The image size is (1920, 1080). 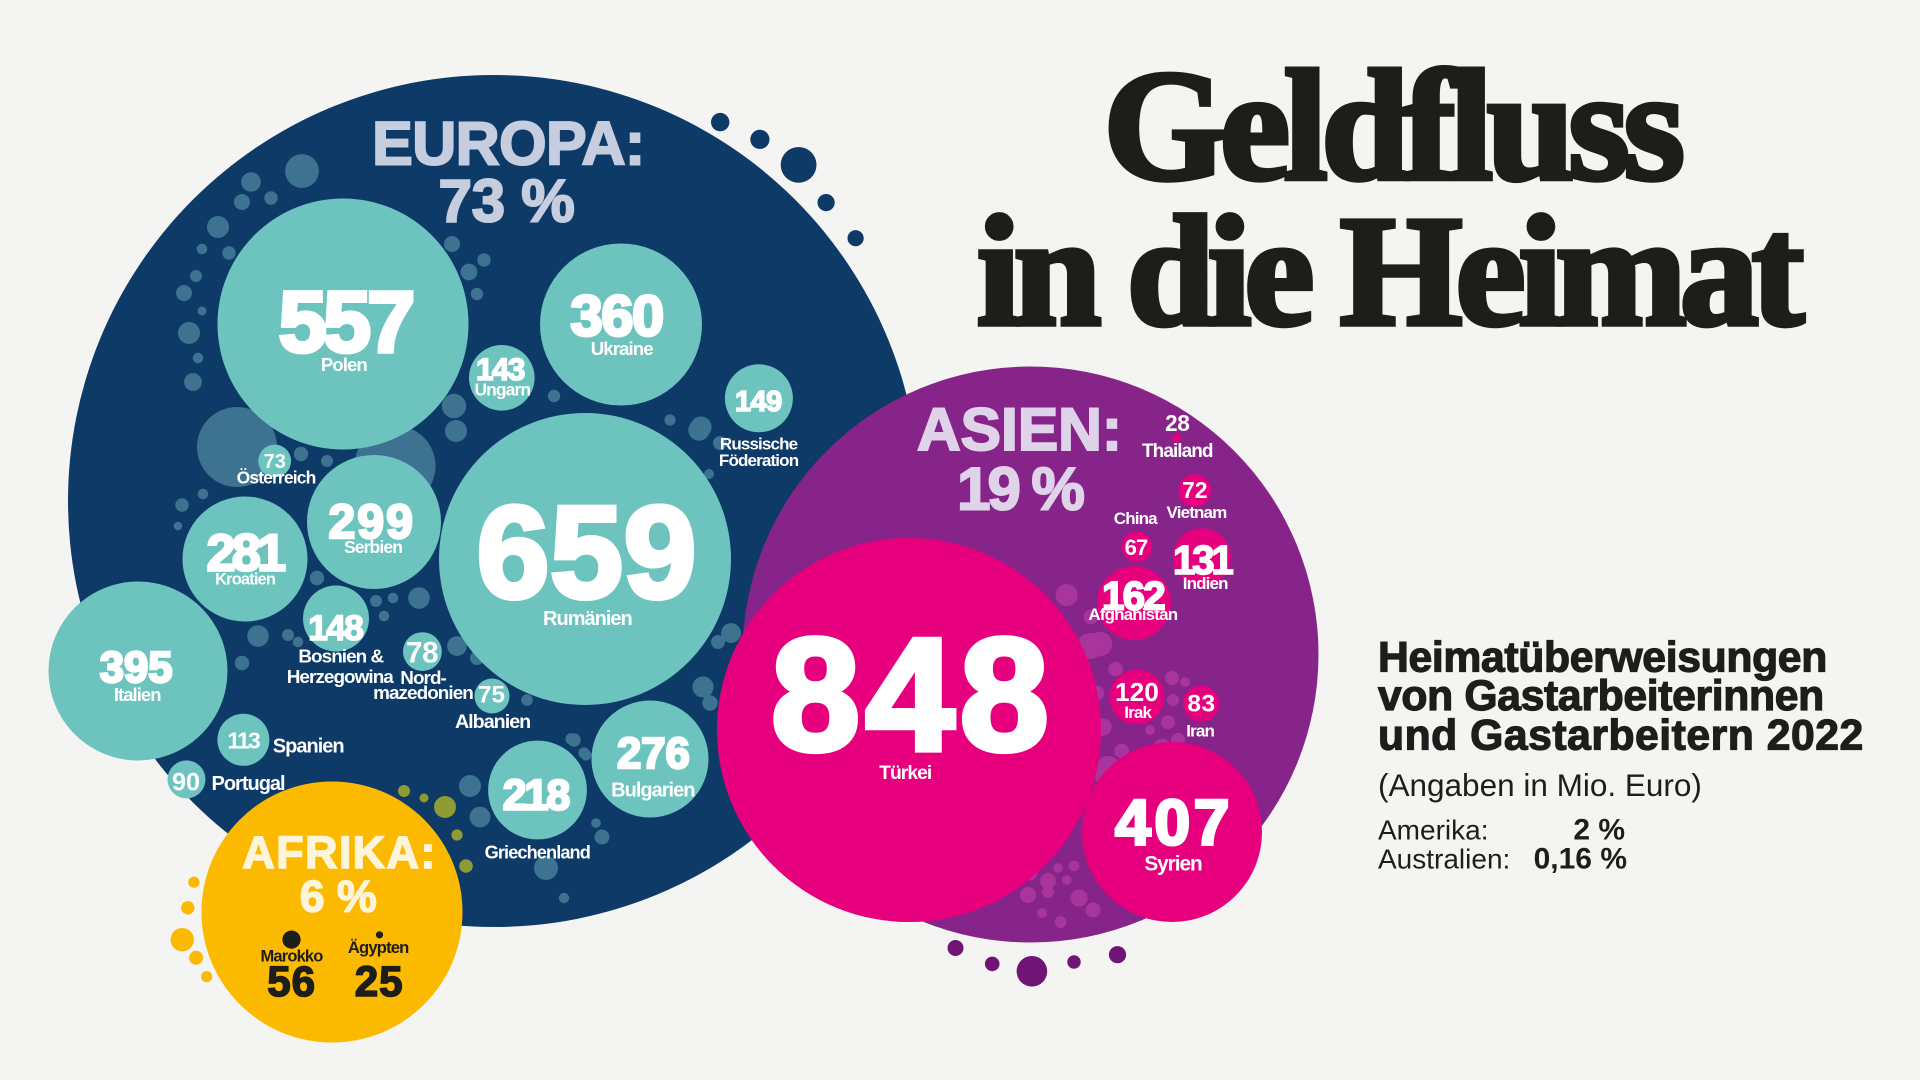 I want to click on svg-text: Italien, so click(x=137, y=694).